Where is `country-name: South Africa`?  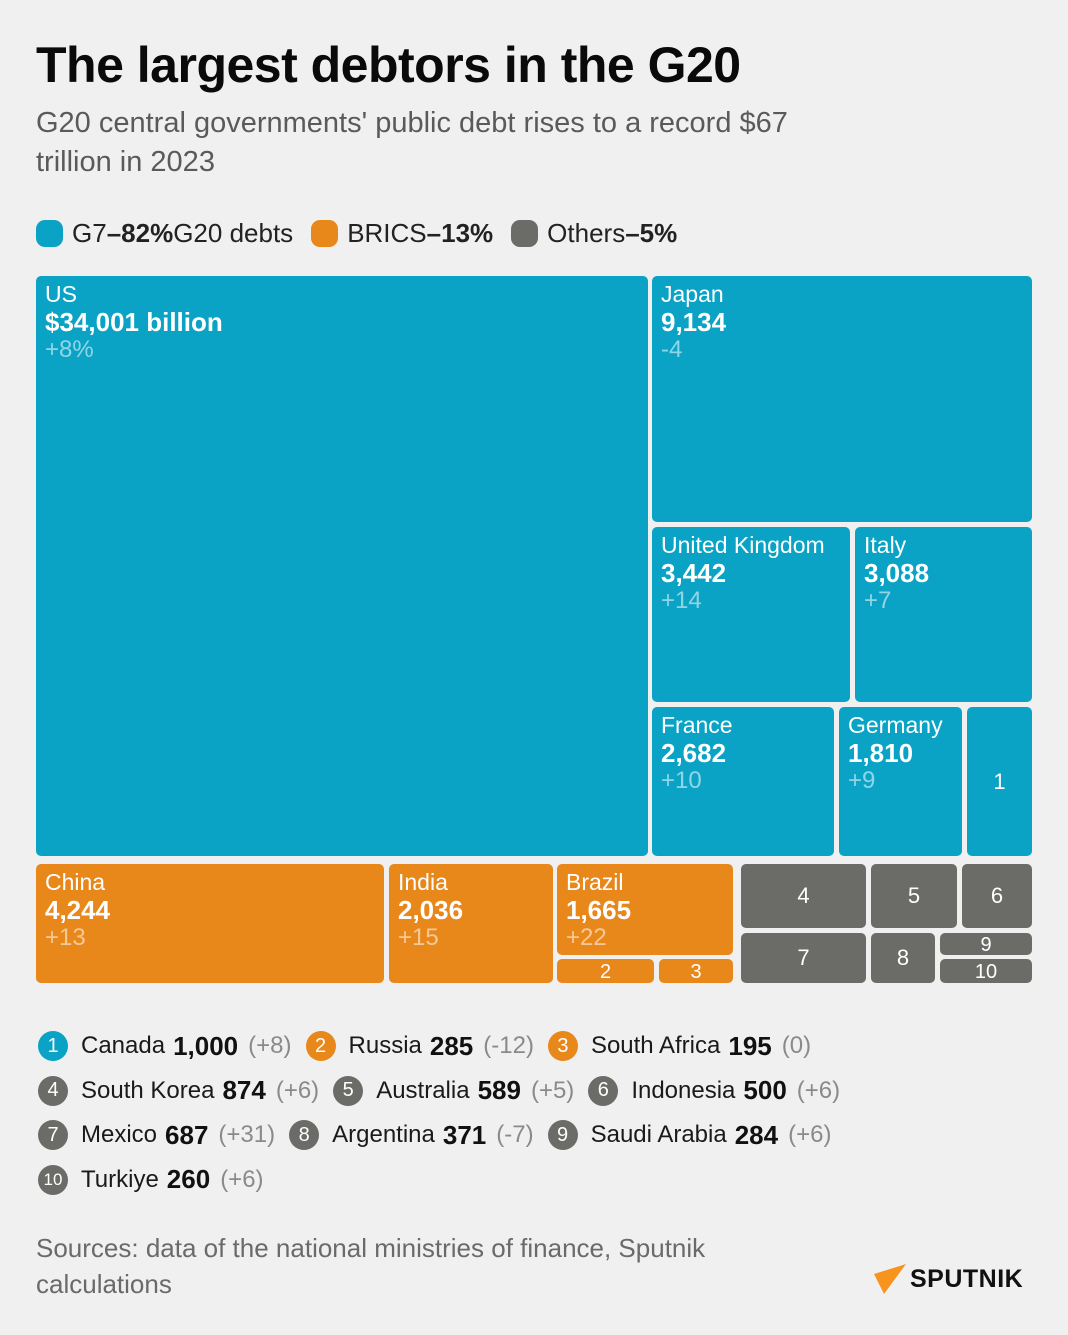 country-name: South Africa is located at coordinates (655, 1046).